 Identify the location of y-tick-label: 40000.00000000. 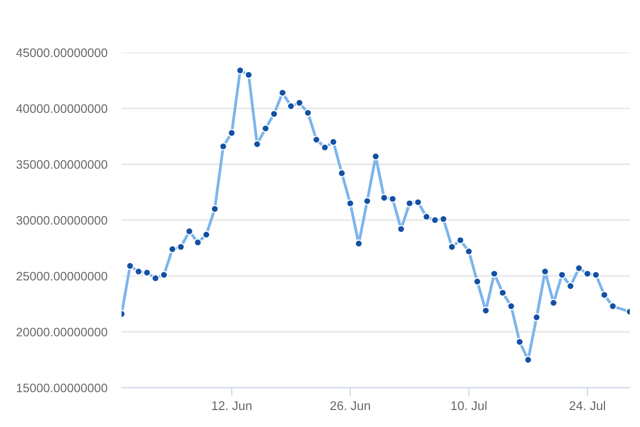
(62, 108).